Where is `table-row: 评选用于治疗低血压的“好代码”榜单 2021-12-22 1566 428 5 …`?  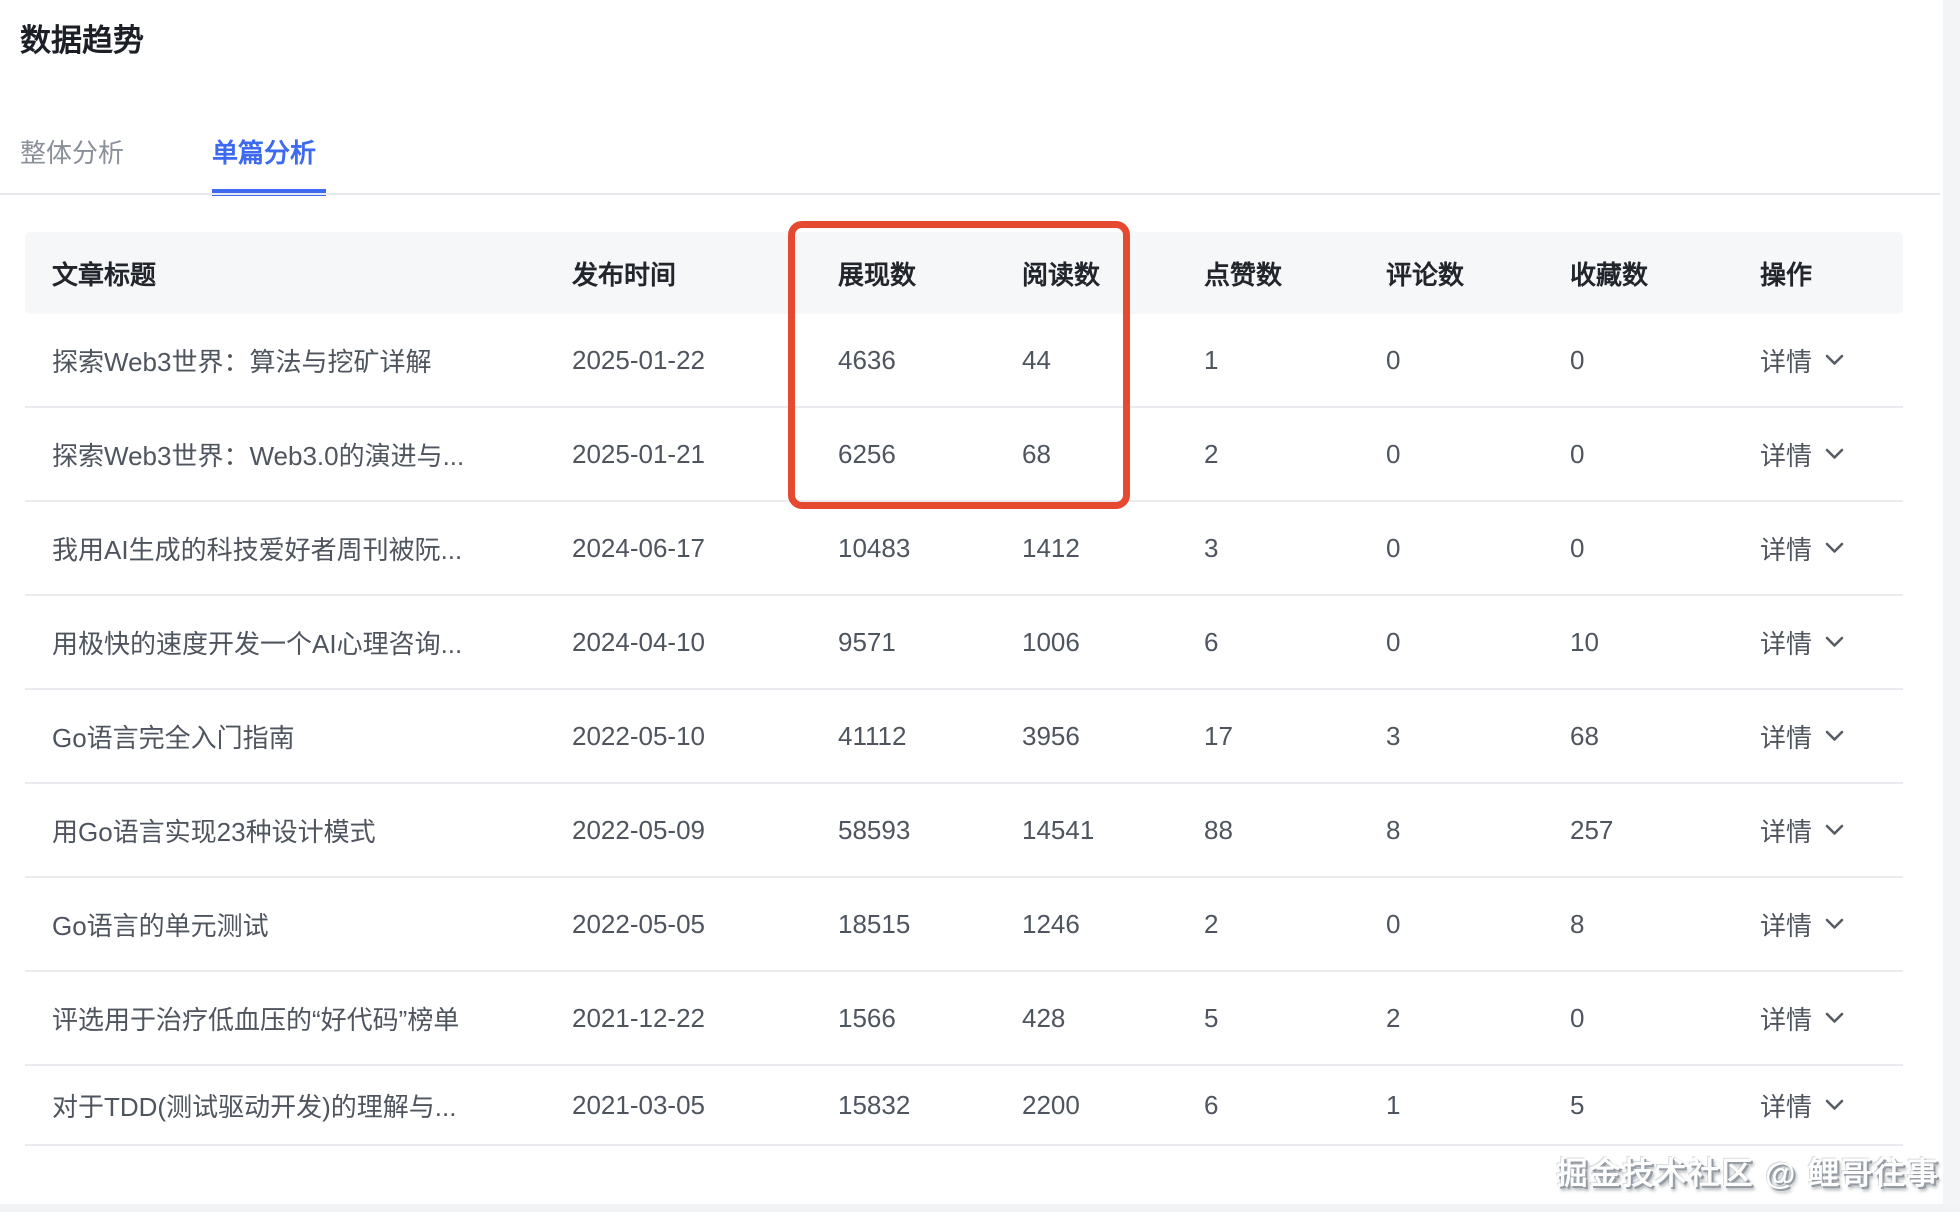 table-row: 评选用于治疗低血压的“好代码”榜单 2021-12-22 1566 428 5 … is located at coordinates (964, 1019).